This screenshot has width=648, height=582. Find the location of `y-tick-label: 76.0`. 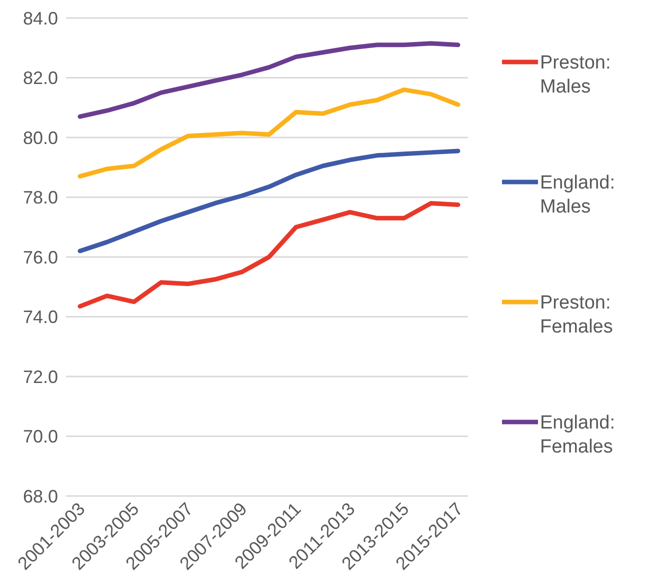

y-tick-label: 76.0 is located at coordinates (40, 257).